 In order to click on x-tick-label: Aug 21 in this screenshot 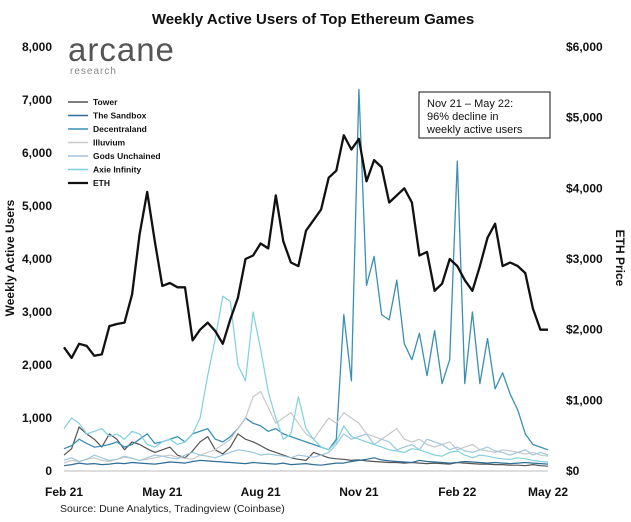, I will do `click(261, 492)`.